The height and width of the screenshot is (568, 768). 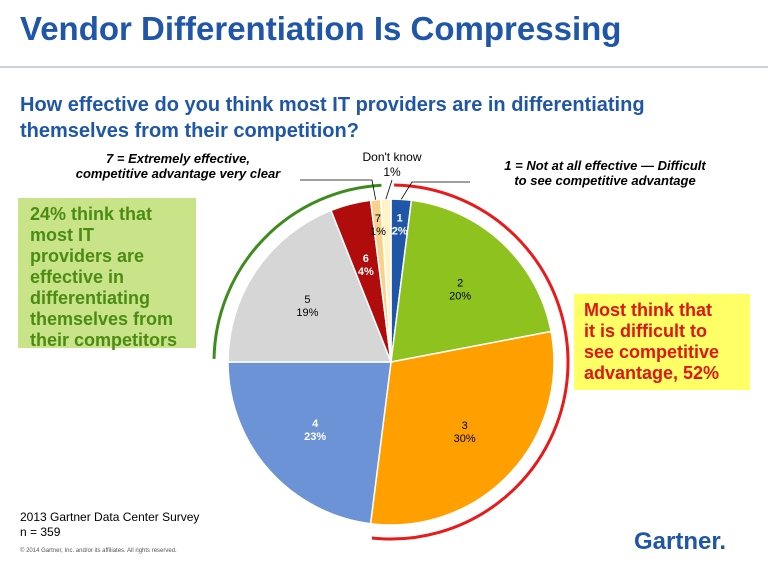 What do you see at coordinates (400, 219) in the screenshot?
I see `slice-category-label: 1` at bounding box center [400, 219].